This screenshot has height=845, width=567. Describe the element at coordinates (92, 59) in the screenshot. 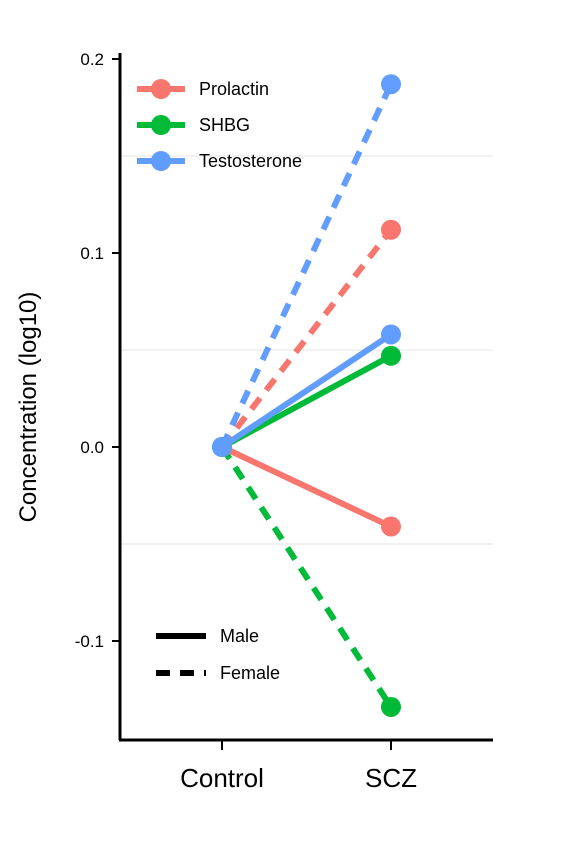

I see `y-tick-label: 0.2` at that location.